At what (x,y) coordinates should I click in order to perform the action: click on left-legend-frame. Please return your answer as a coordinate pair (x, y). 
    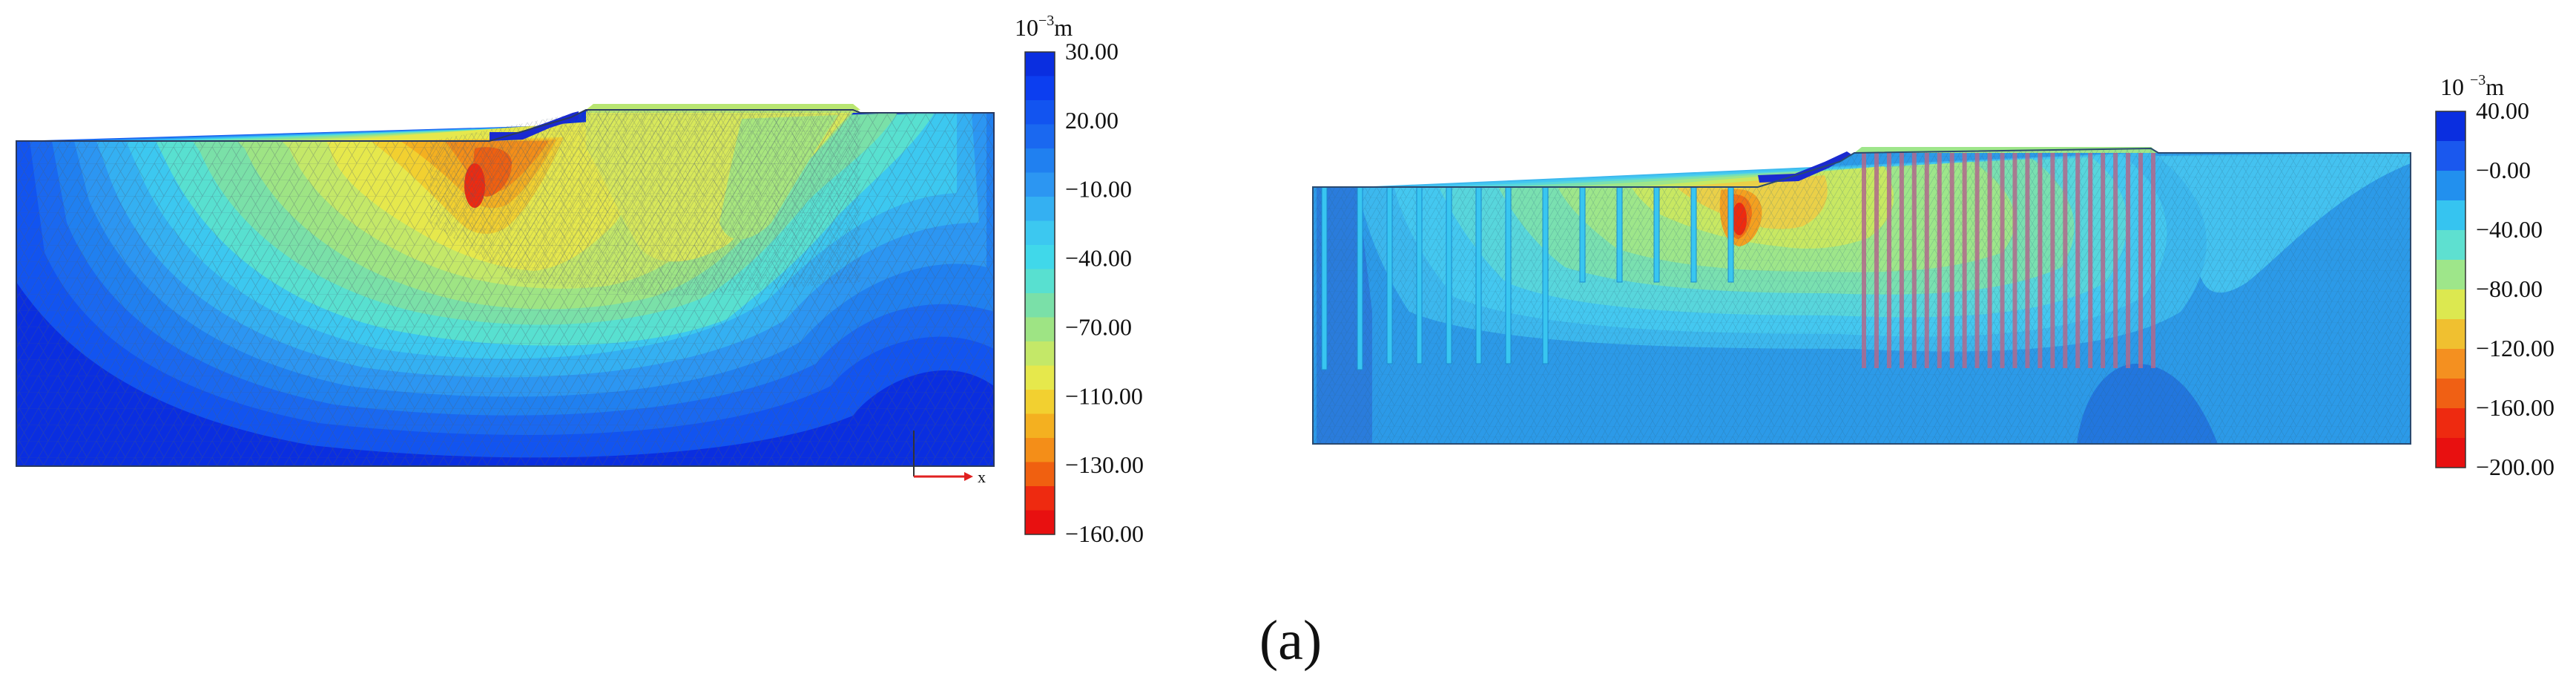
    Looking at the image, I should click on (1039, 293).